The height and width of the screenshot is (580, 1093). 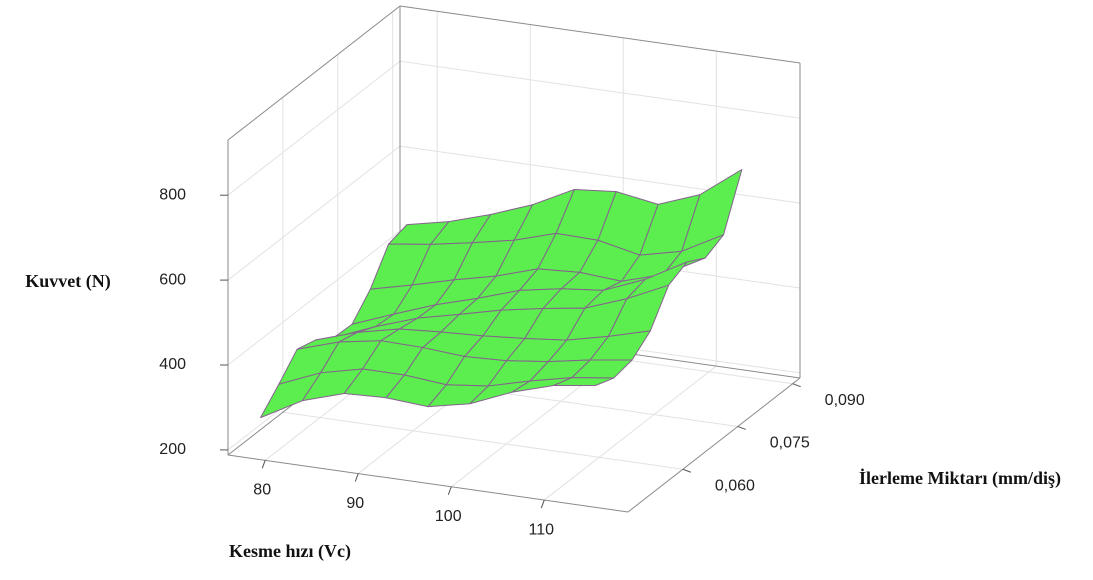 I want to click on z-tick-label: 200, so click(x=172, y=449).